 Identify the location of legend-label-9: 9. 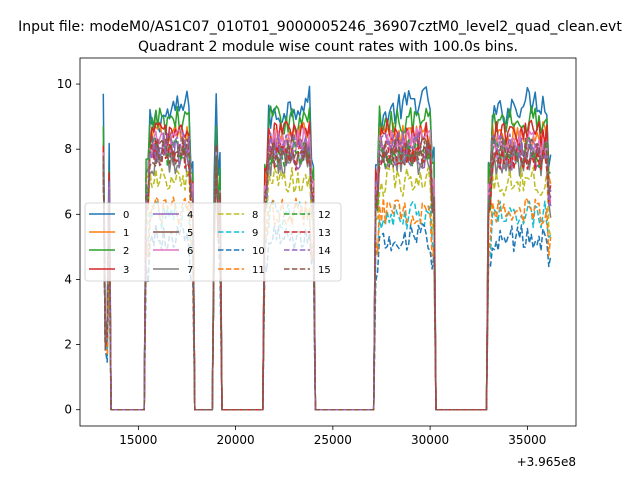
(255, 233).